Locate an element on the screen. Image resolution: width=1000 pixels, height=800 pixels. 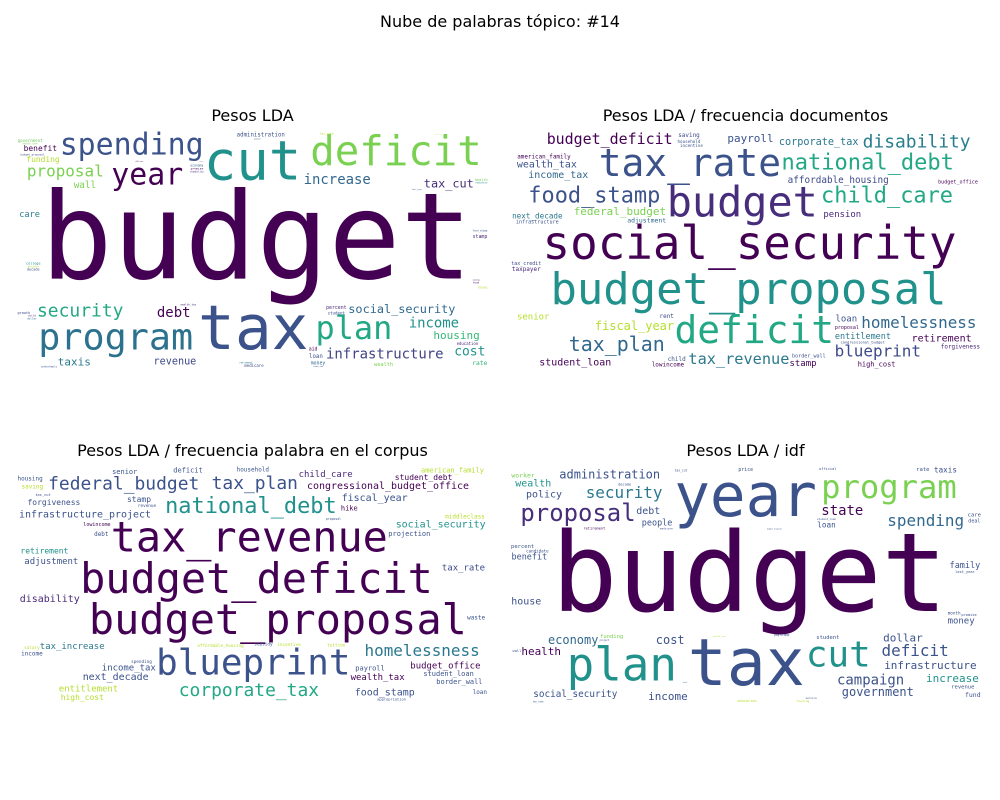
word-reduction: reduction is located at coordinates (481, 183).